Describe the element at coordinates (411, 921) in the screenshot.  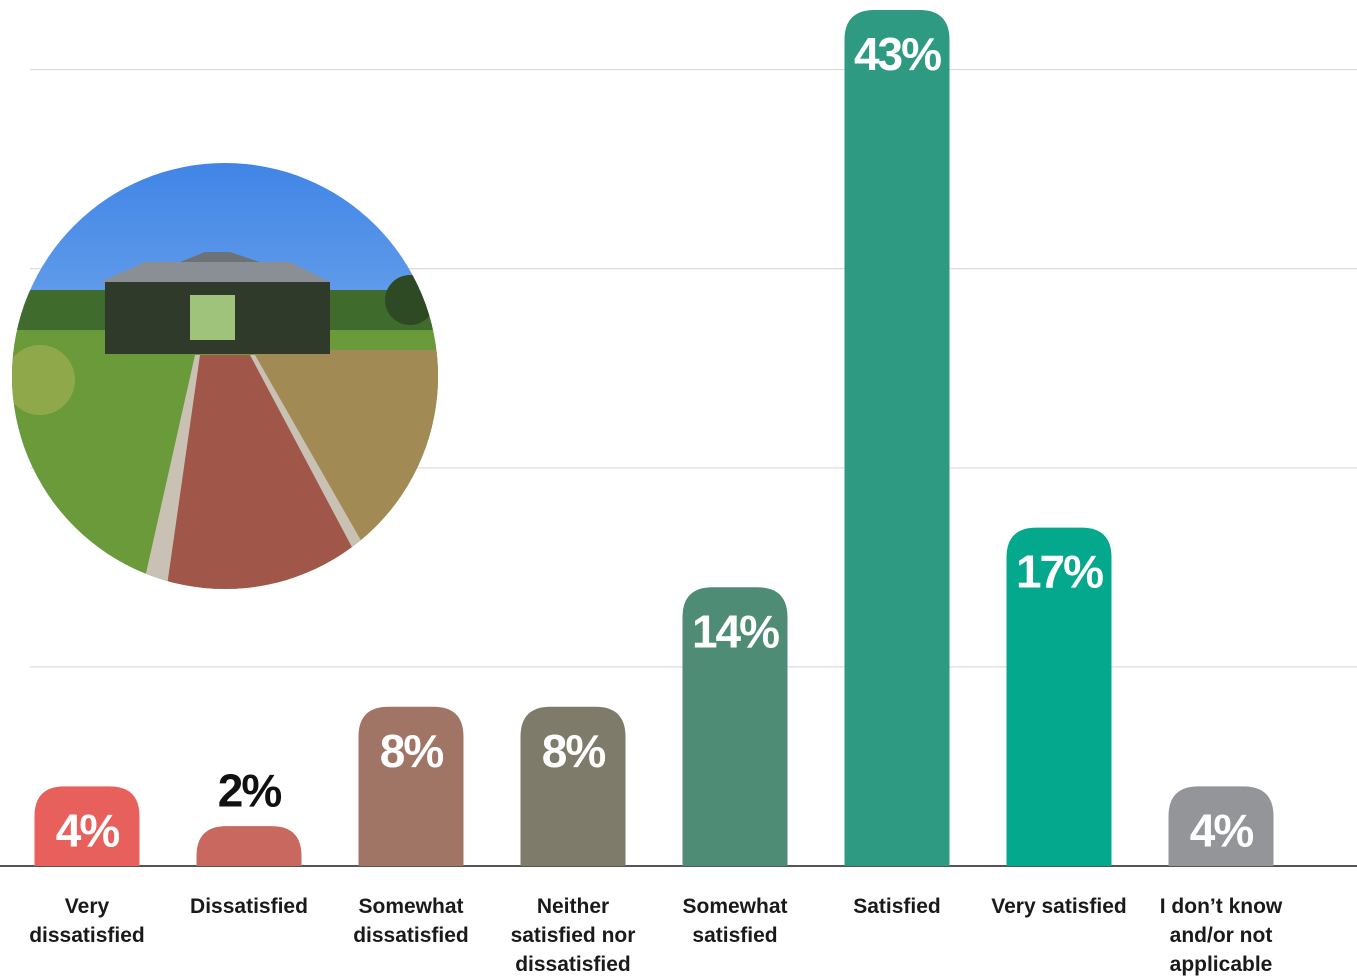
I see `x-tick-label: Somewhat dissatisfied` at that location.